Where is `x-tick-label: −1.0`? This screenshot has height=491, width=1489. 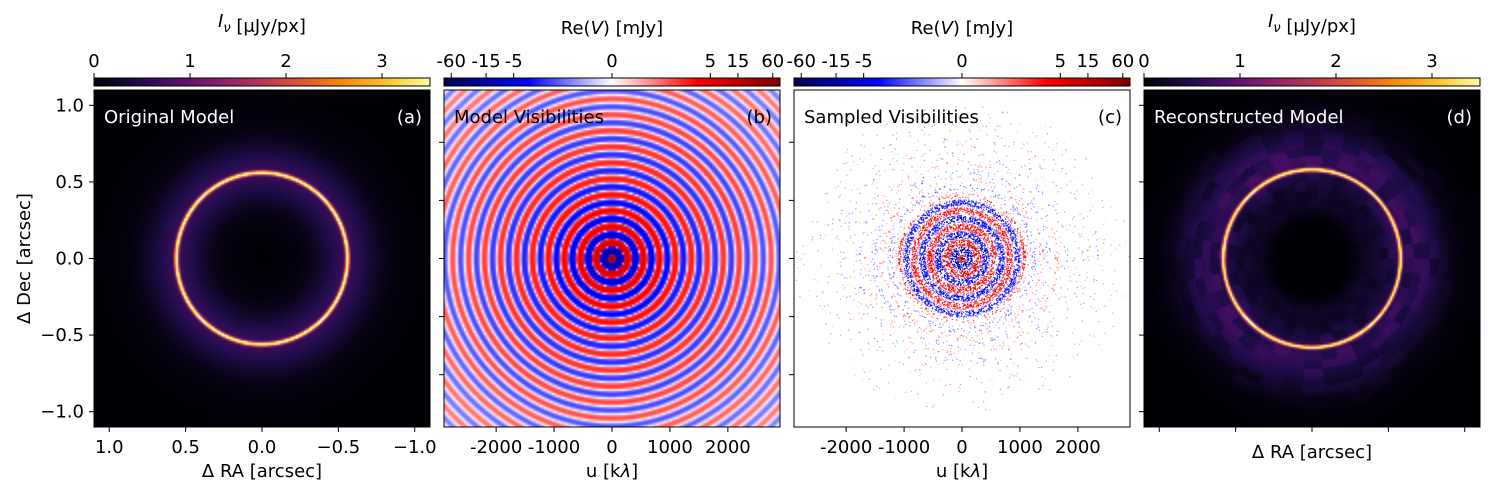 x-tick-label: −1.0 is located at coordinates (415, 447).